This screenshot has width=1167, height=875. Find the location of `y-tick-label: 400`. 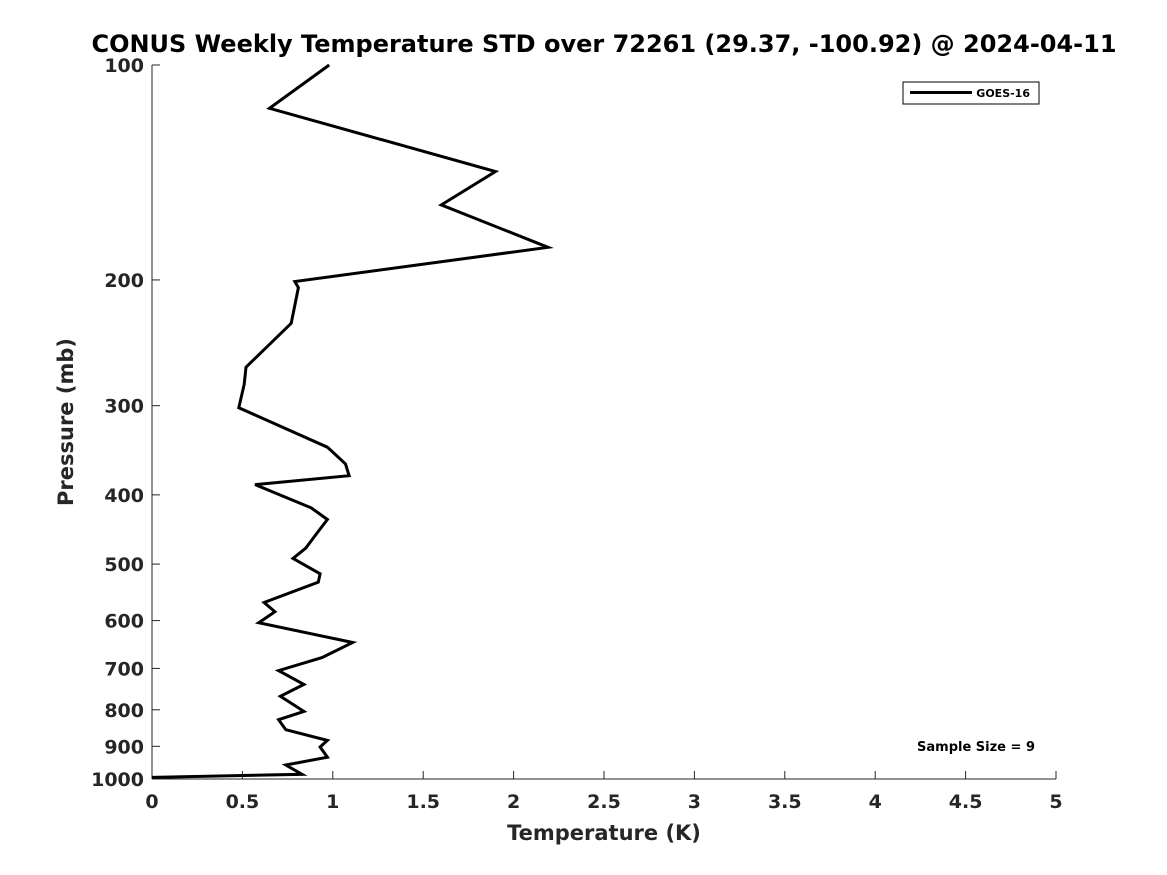

y-tick-label: 400 is located at coordinates (124, 496).